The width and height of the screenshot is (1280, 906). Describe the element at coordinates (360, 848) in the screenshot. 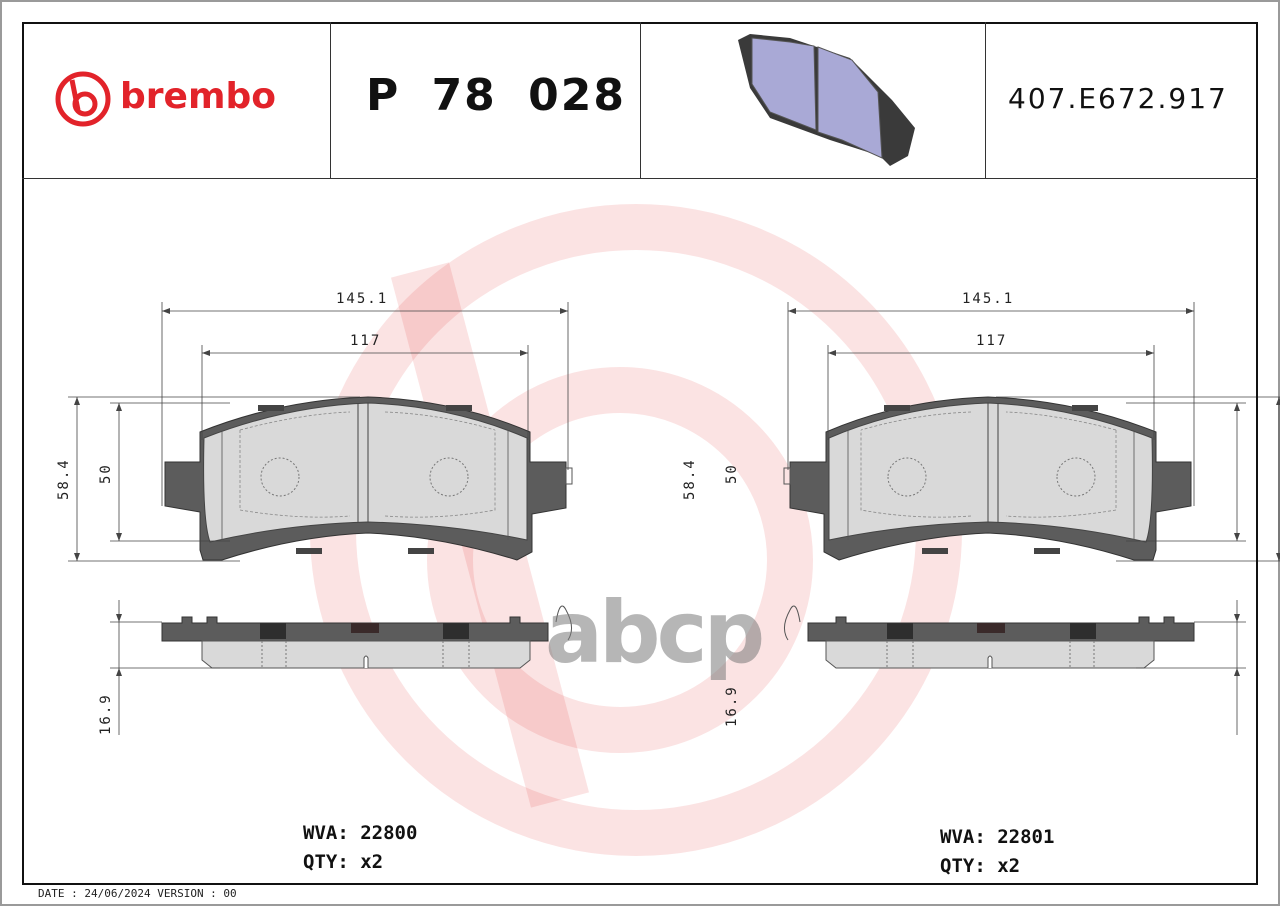

I see `info-left: WVA: 22800 QTY: x2` at that location.